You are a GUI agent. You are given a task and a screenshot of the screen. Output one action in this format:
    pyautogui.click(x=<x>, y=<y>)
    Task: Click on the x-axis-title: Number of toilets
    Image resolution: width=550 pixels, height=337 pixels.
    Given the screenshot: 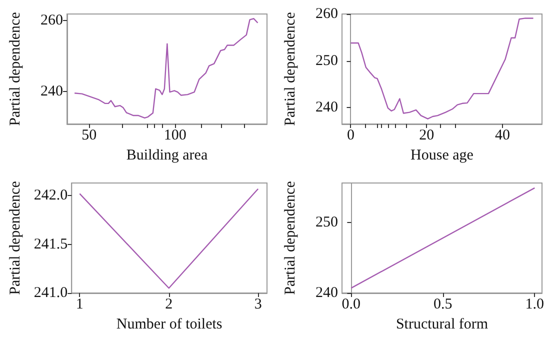 What is the action you would take?
    pyautogui.click(x=169, y=324)
    